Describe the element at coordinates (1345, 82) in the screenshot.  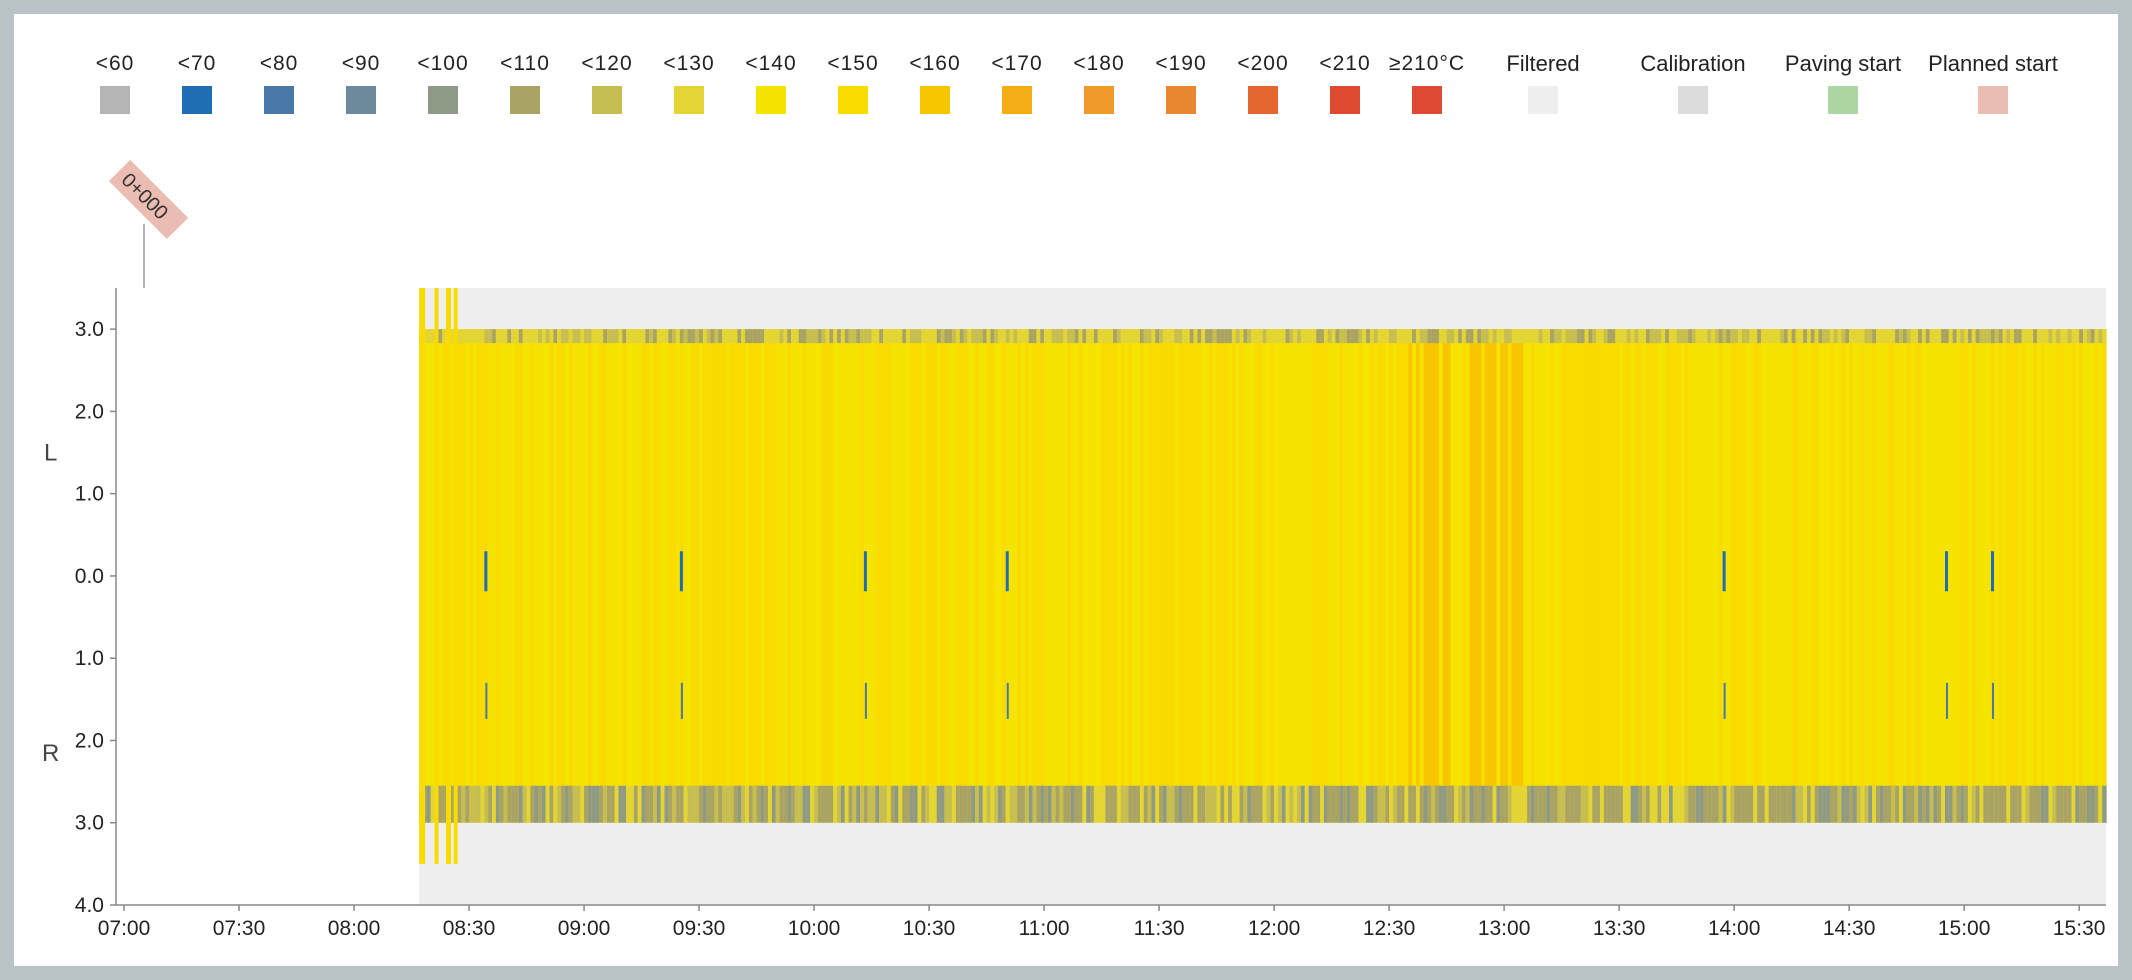
I see `legend-bin-15: <210` at that location.